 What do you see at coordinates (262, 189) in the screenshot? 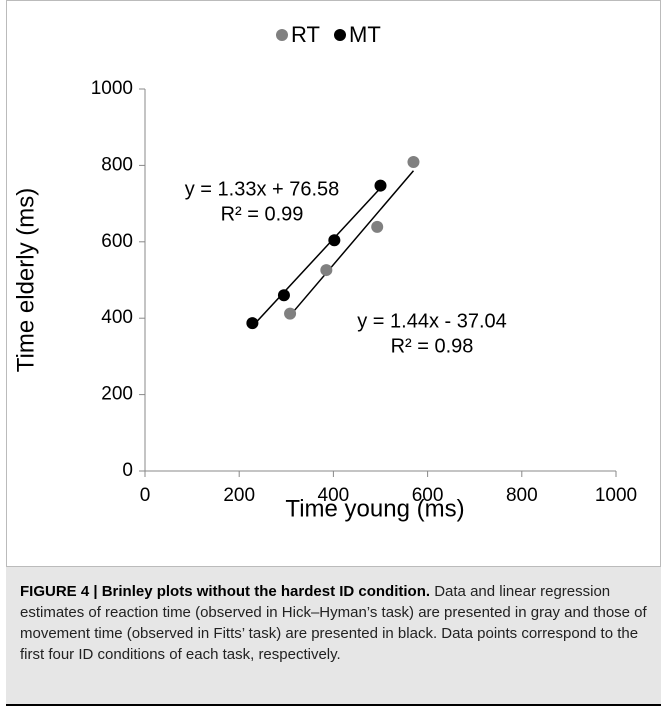
I see `annotation: y = 1.33x + 76.58` at bounding box center [262, 189].